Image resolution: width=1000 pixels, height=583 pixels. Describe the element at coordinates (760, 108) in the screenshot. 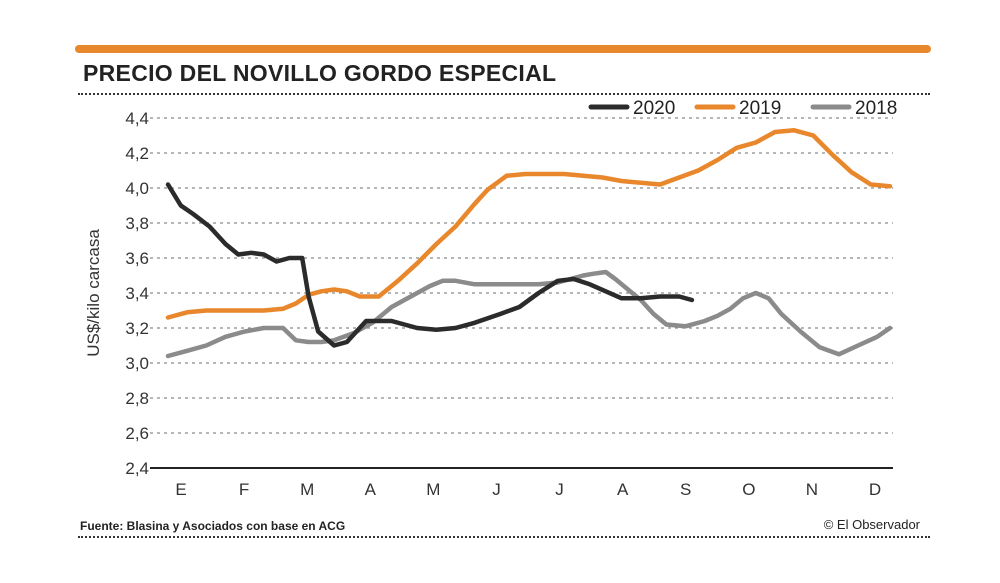

I see `legend-label-2019: 2019` at that location.